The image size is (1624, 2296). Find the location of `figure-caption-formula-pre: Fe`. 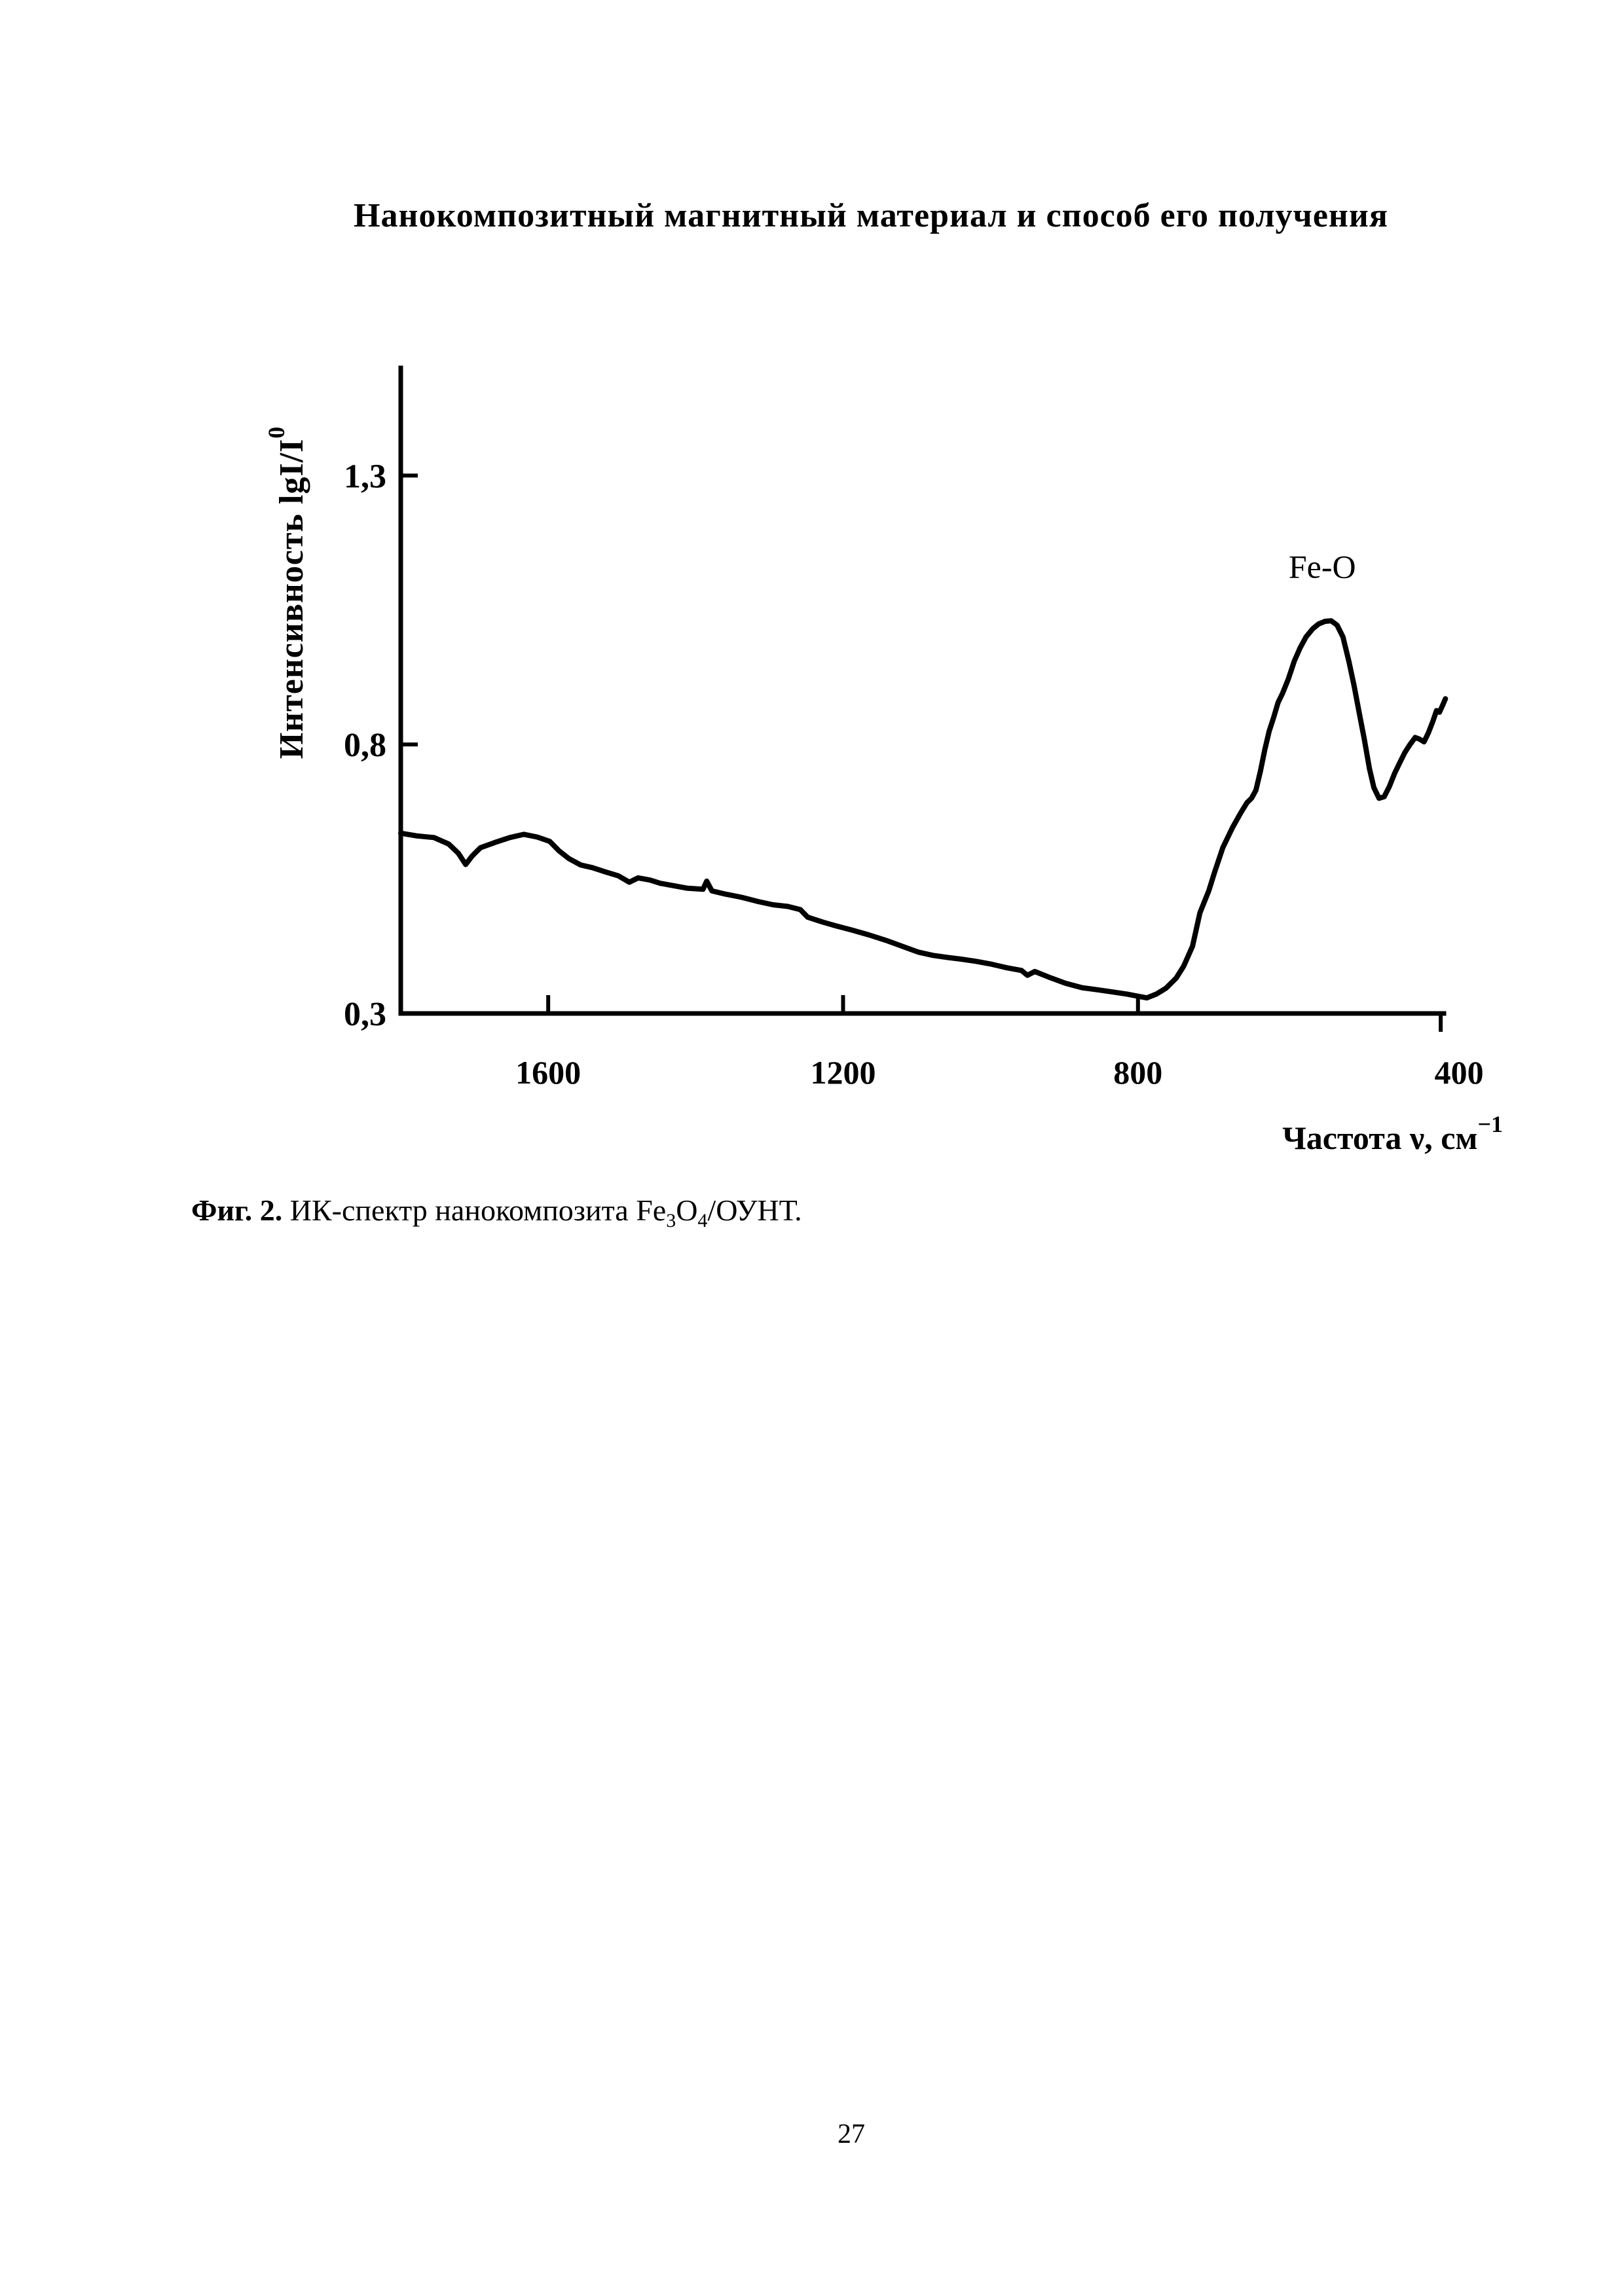

figure-caption-formula-pre: Fe is located at coordinates (651, 1210).